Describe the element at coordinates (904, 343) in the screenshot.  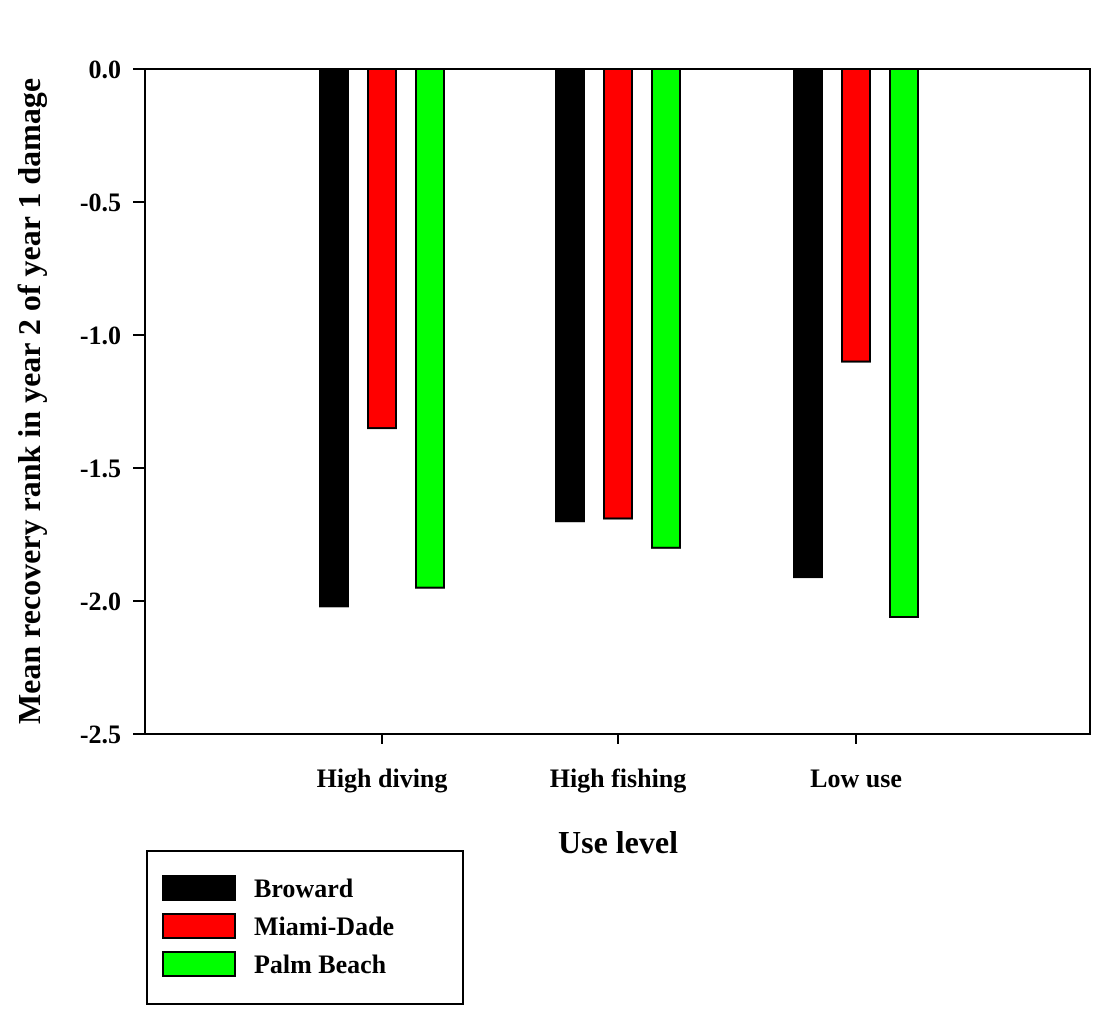
I see `bar-palm-beach-low-use` at that location.